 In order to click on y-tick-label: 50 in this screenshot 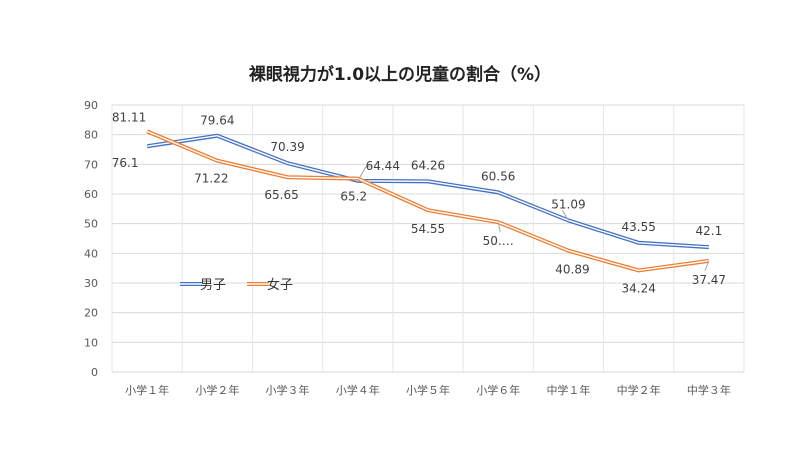, I will do `click(91, 224)`.